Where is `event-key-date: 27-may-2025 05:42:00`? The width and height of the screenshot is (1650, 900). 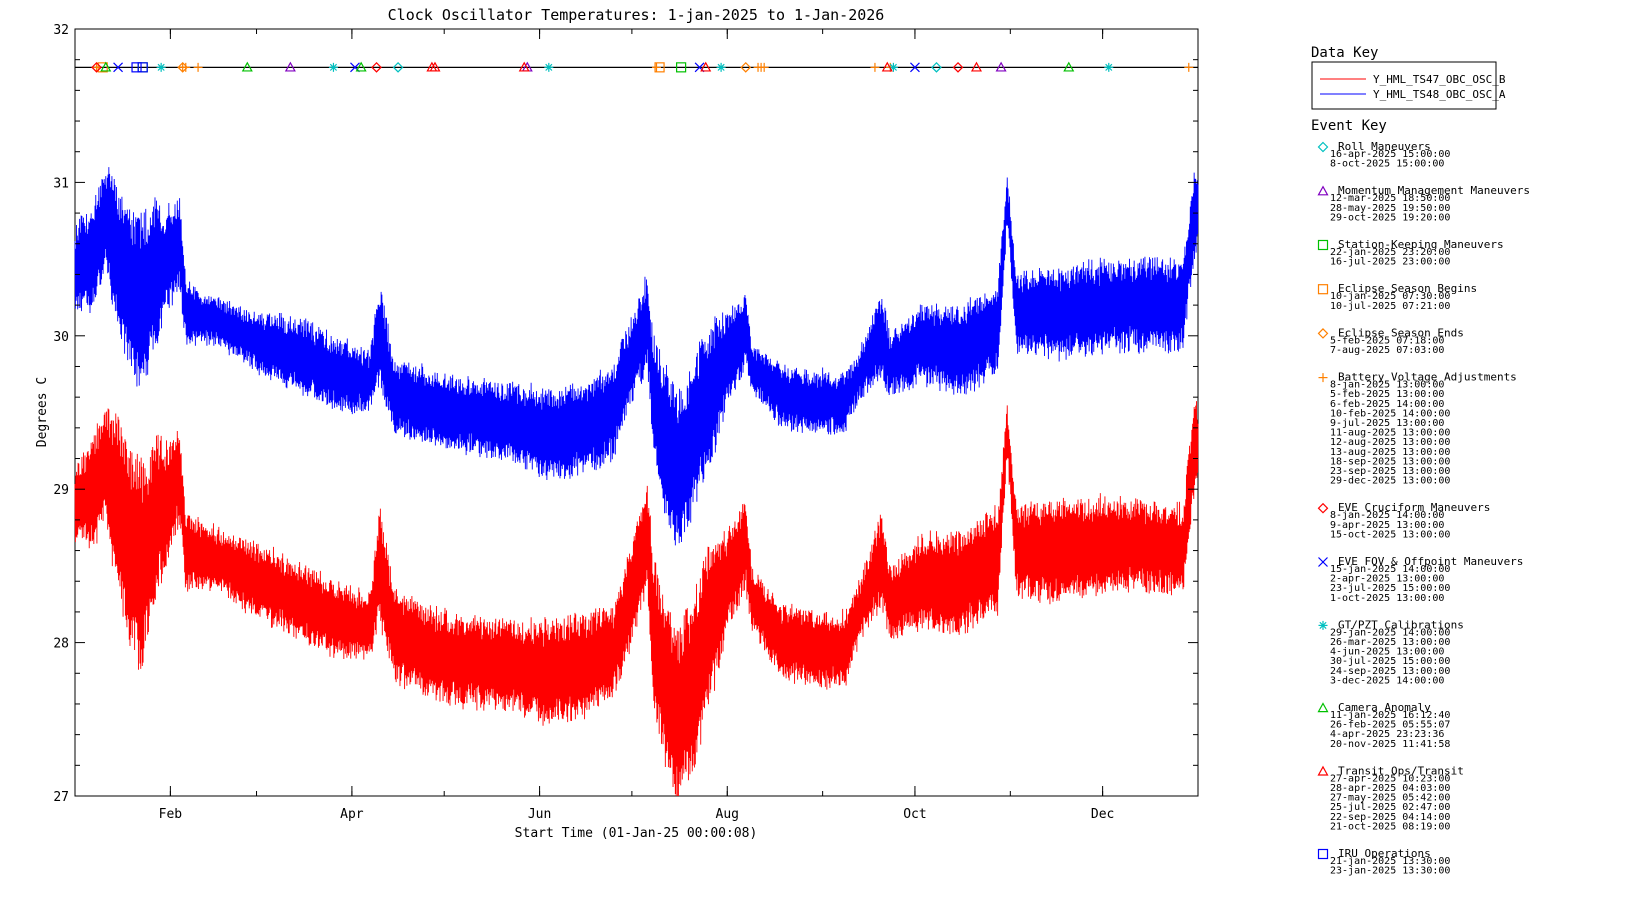
event-key-date: 27-may-2025 05:42:00 is located at coordinates (1390, 798).